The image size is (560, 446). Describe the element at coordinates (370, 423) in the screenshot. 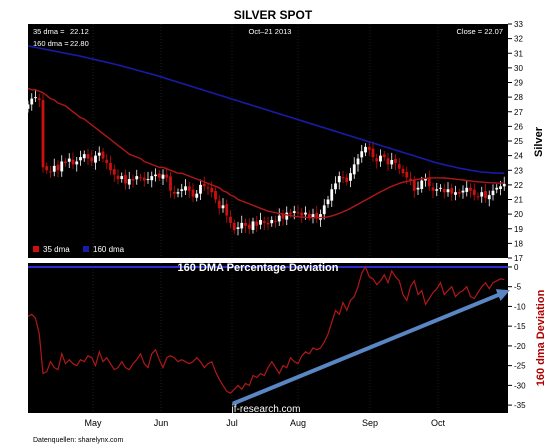

I see `month-label: Sep` at that location.